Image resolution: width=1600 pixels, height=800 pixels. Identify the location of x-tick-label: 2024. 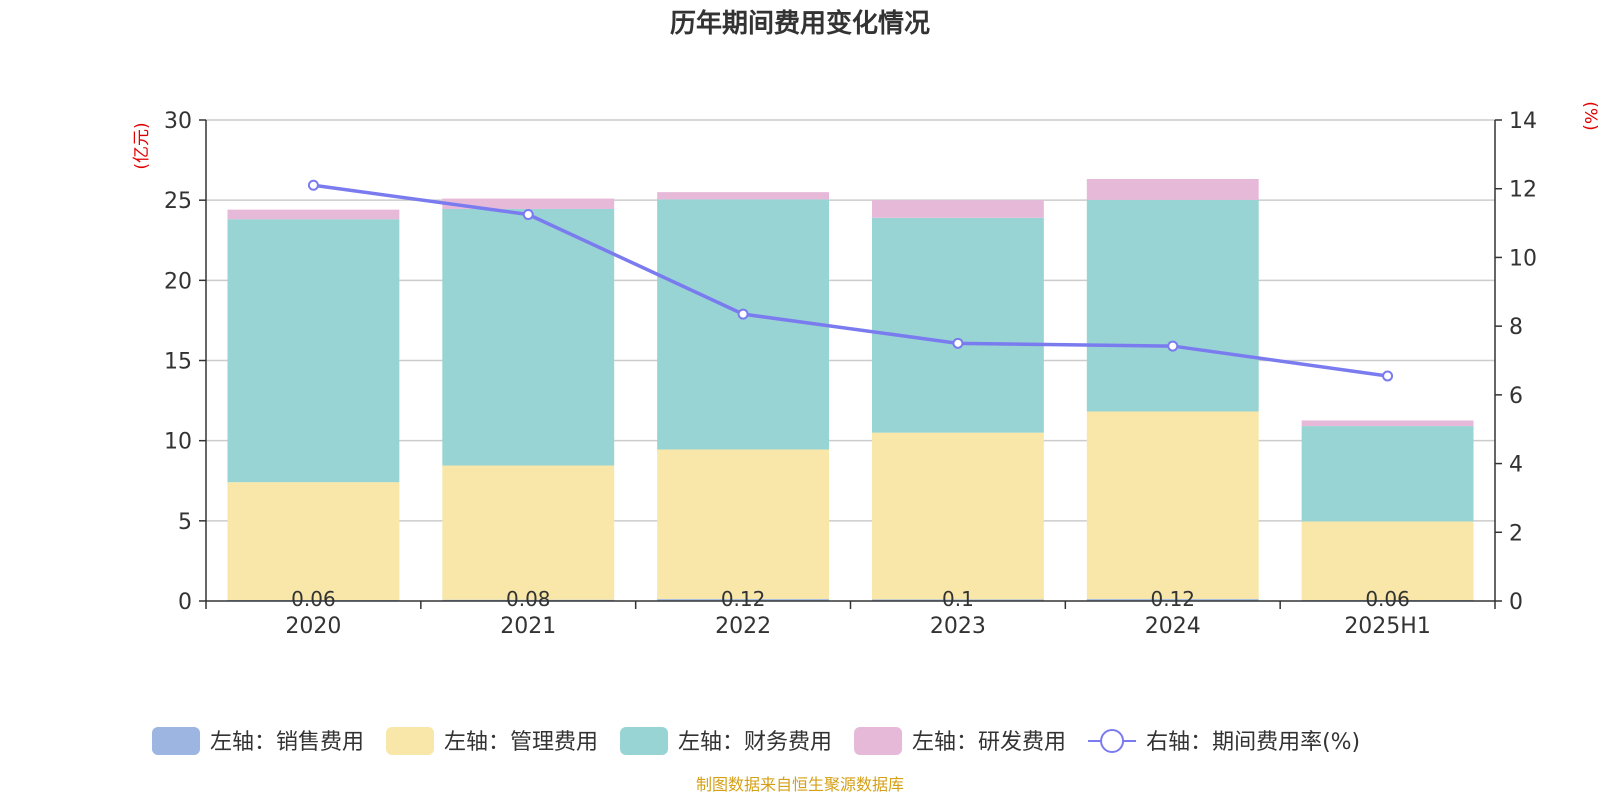
(1173, 626).